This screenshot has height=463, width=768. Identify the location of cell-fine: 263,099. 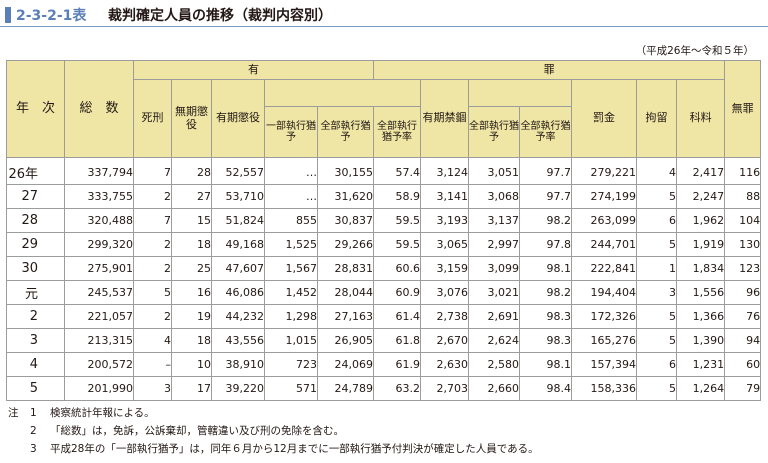
(604, 220).